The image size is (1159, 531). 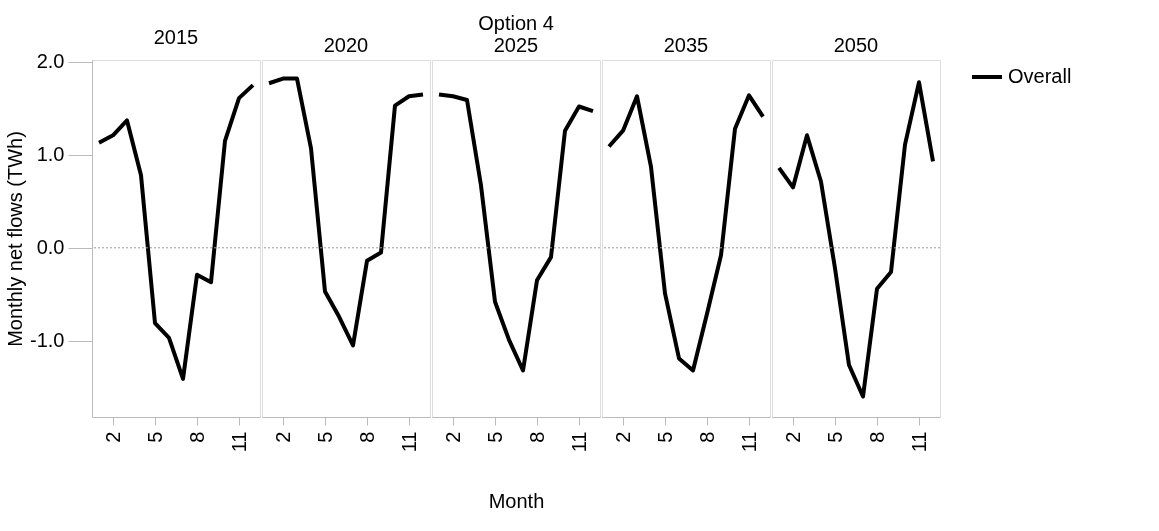 I want to click on chart-title: 2050, so click(x=856, y=45).